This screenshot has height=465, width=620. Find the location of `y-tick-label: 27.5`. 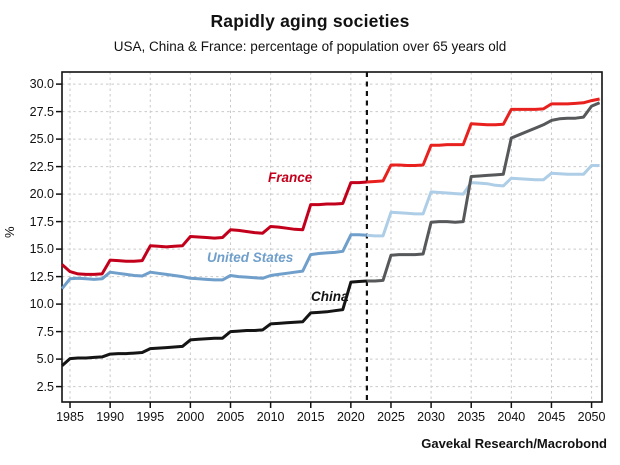

y-tick-label: 27.5 is located at coordinates (41, 111).